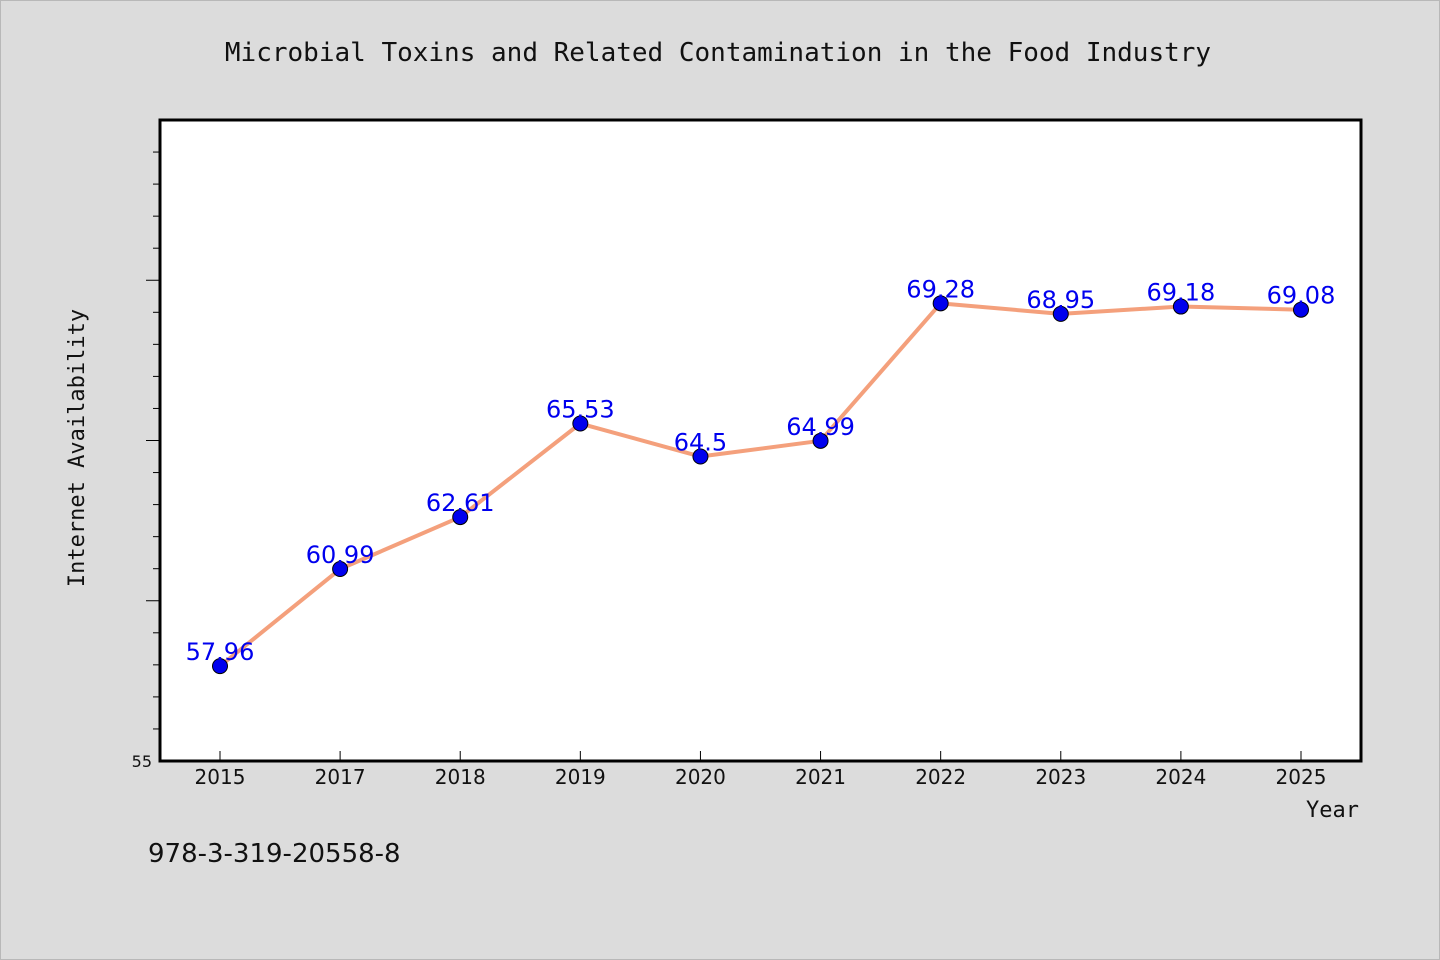 This screenshot has width=1440, height=960. Describe the element at coordinates (940, 289) in the screenshot. I see `data-label: 69.28` at that location.